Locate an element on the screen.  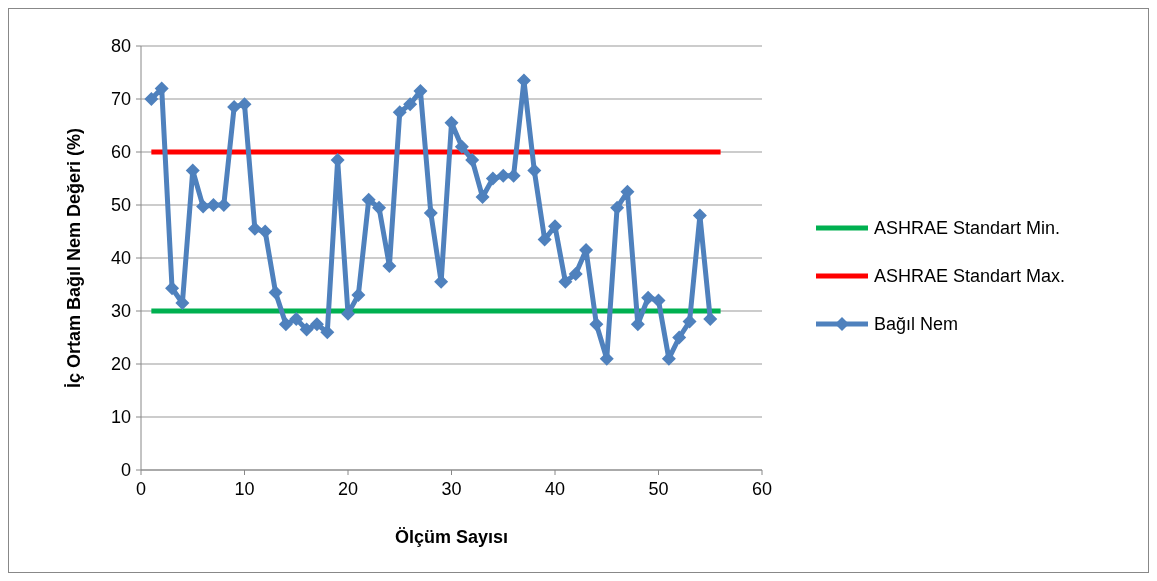
y-tick-label: 80 is located at coordinates (120, 46).